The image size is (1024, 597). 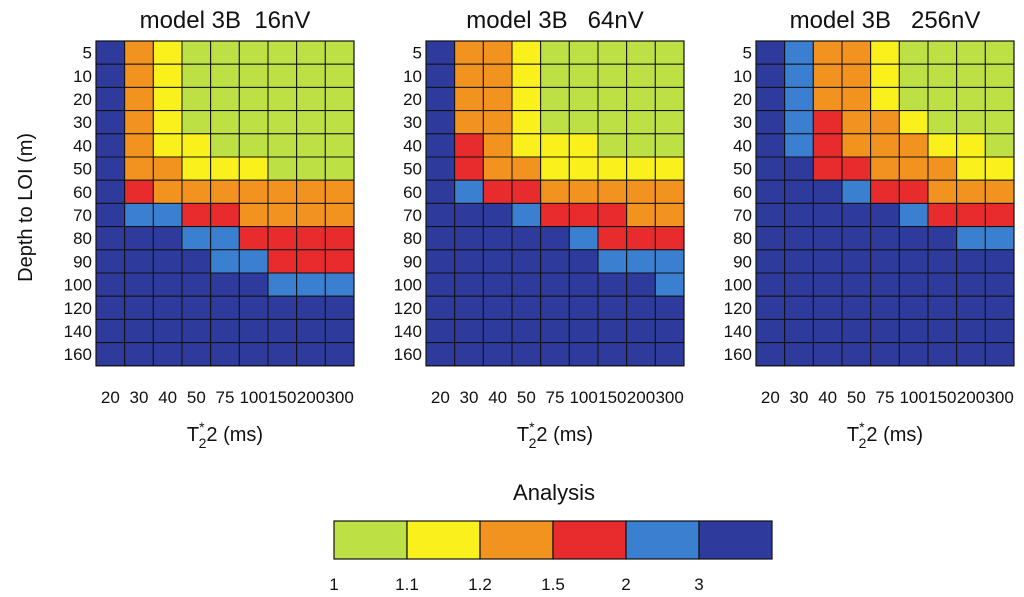 I want to click on y-tick-label: 40, so click(x=82, y=145).